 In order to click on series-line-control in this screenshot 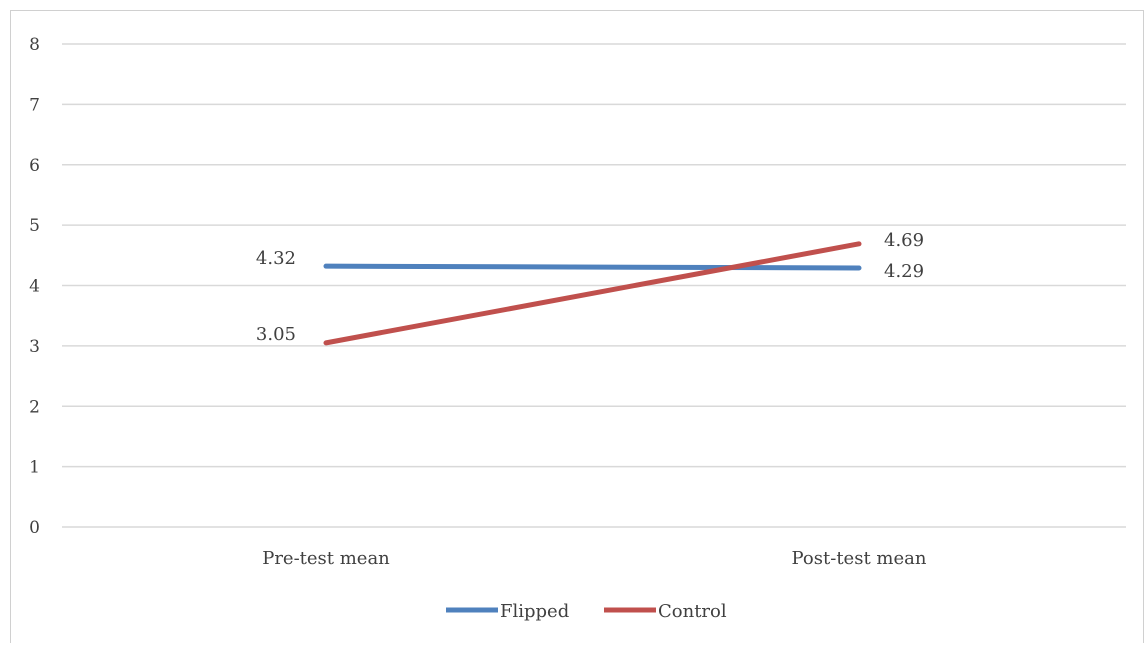, I will do `click(592, 293)`.